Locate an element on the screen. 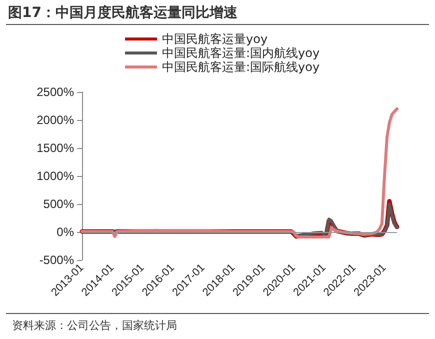  y-tick-label: 1000% is located at coordinates (55, 176).